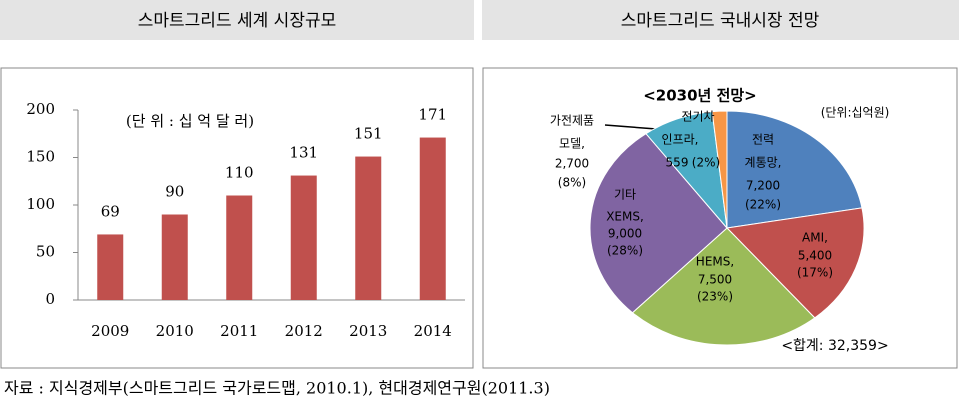  What do you see at coordinates (625, 217) in the screenshot?
I see `slice-label: XEMS,` at bounding box center [625, 217].